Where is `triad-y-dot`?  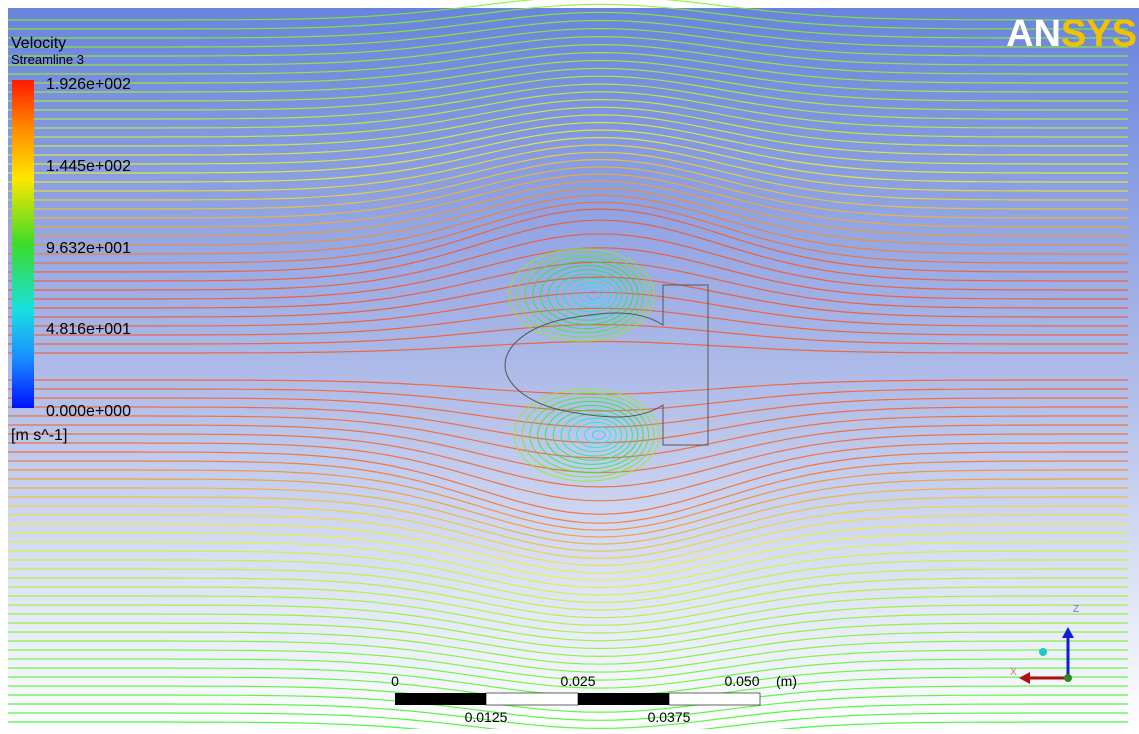
triad-y-dot is located at coordinates (1043, 652).